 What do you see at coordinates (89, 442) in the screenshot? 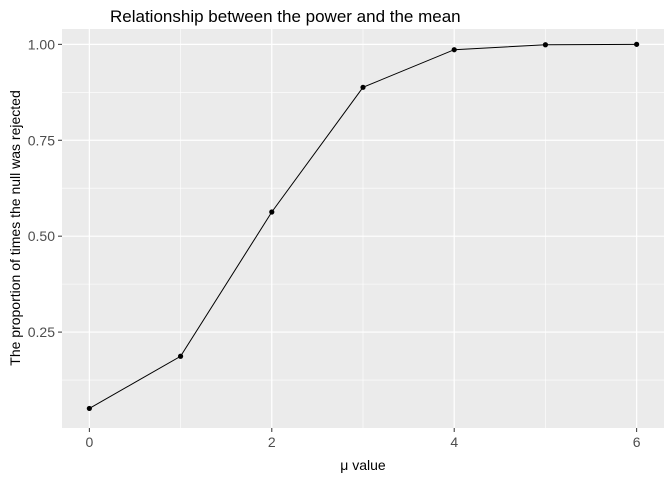
I see `x-tick-label: 0` at bounding box center [89, 442].